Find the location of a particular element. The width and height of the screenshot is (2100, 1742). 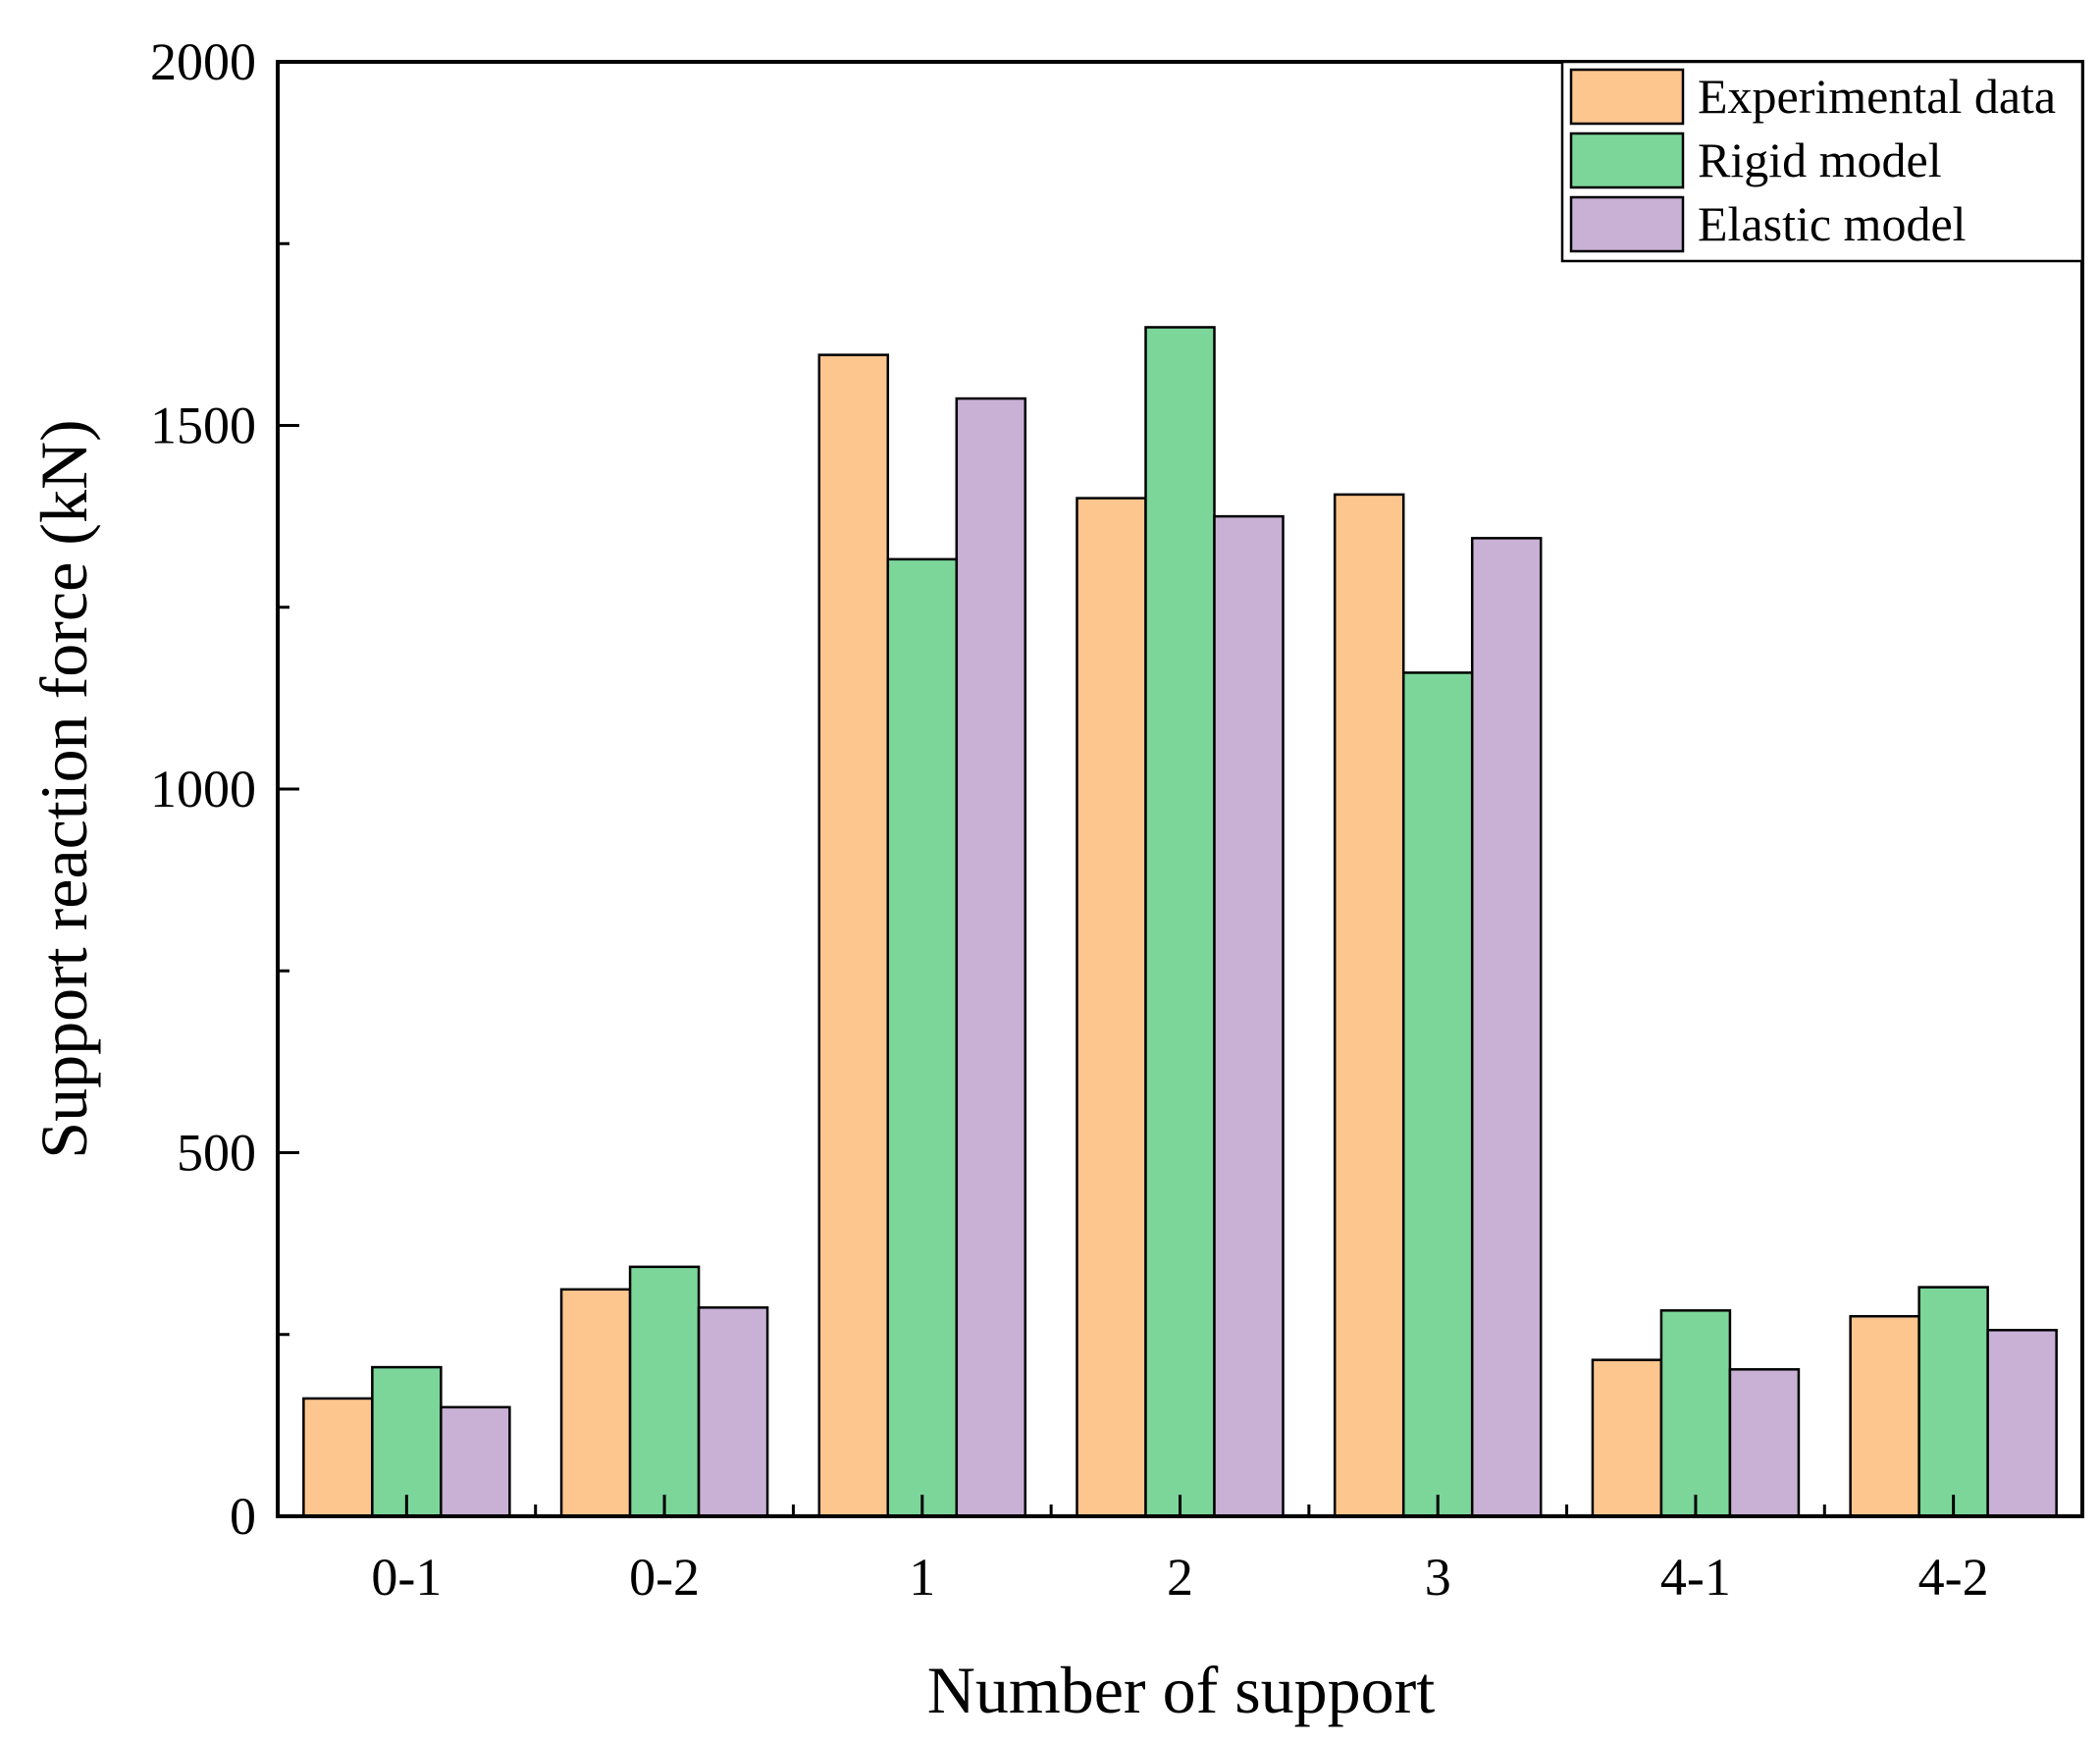

x-tick-label: 2 is located at coordinates (1180, 1577).